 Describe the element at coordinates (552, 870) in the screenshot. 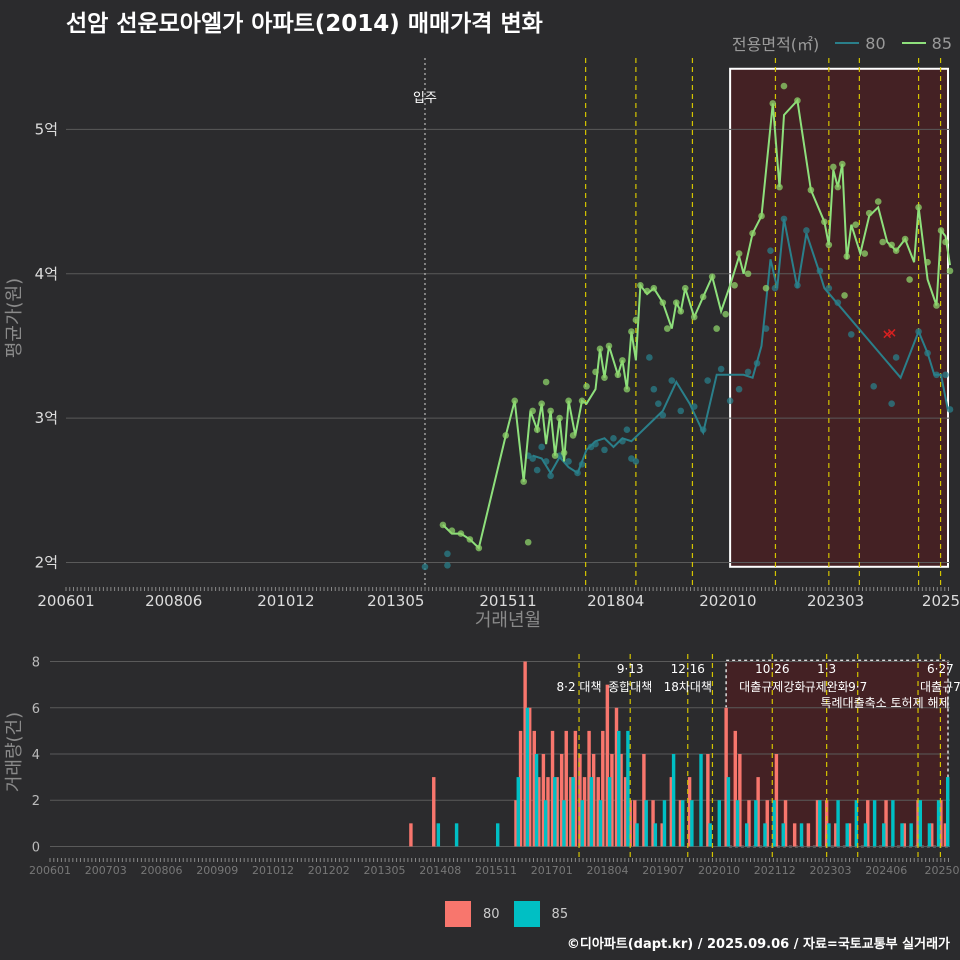

I see `volume-x-tick-label: 201701` at that location.